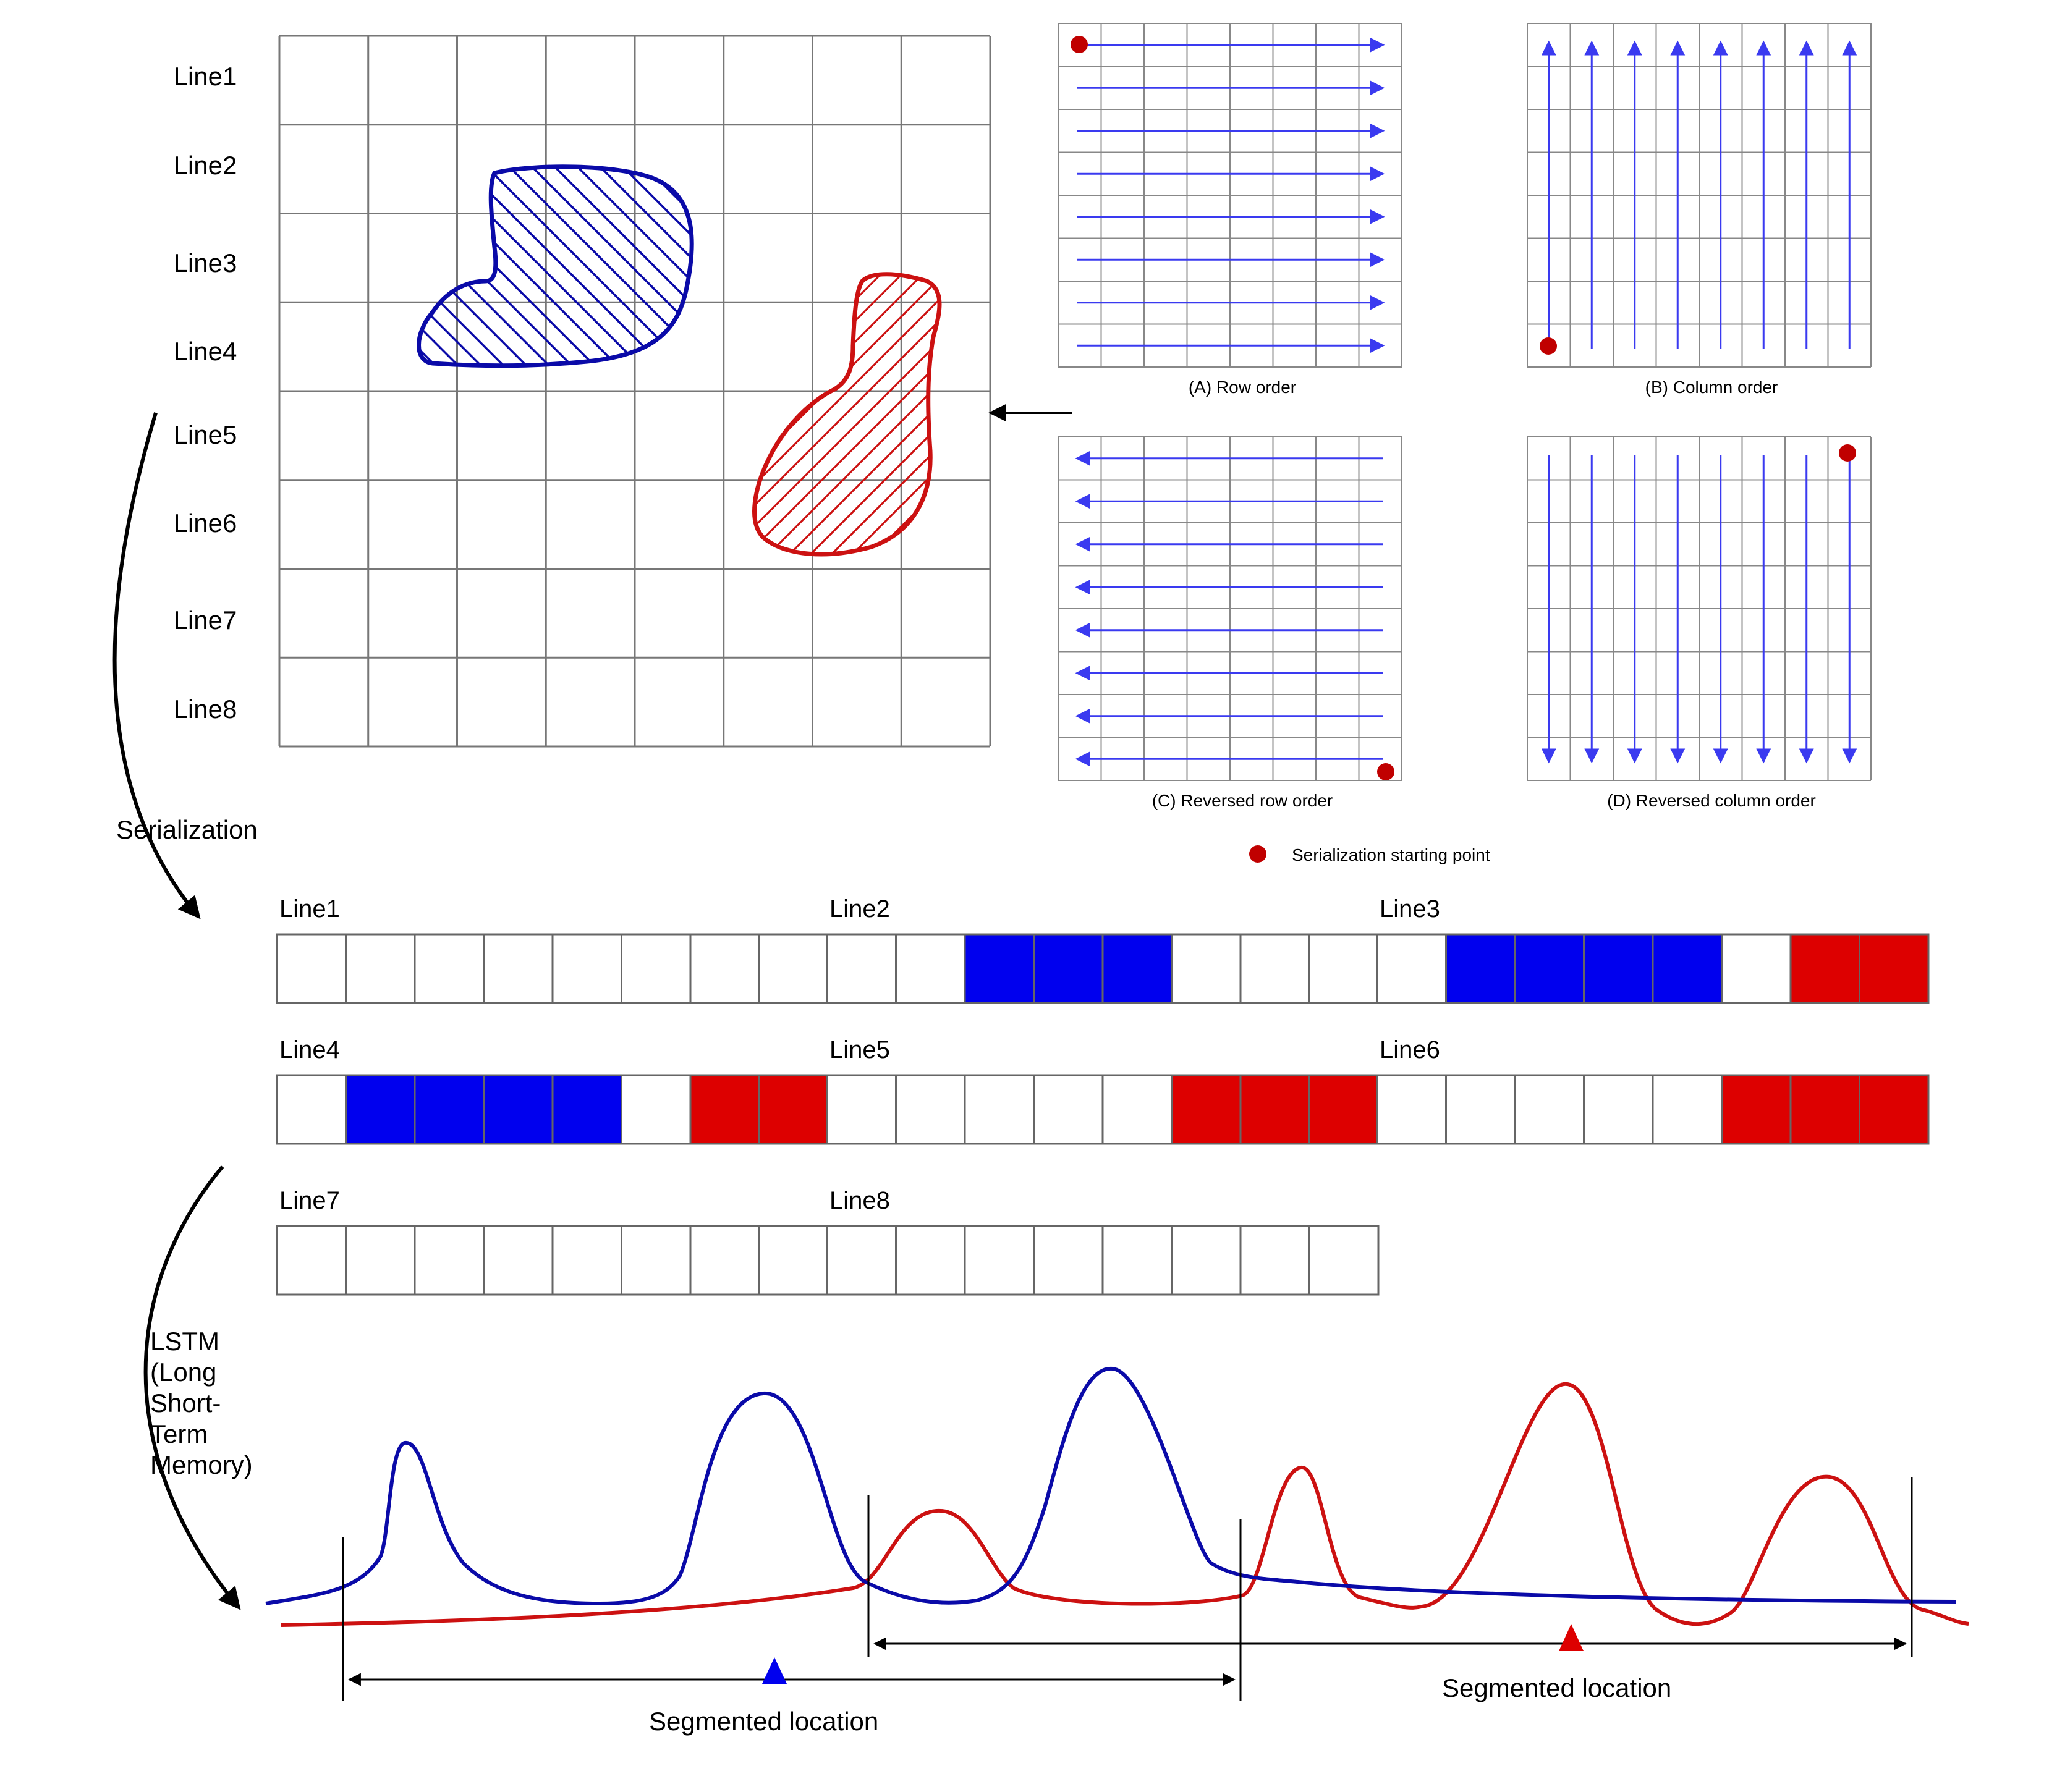  Describe the element at coordinates (859, 1049) in the screenshot. I see `sequence-line-label: Line5` at that location.